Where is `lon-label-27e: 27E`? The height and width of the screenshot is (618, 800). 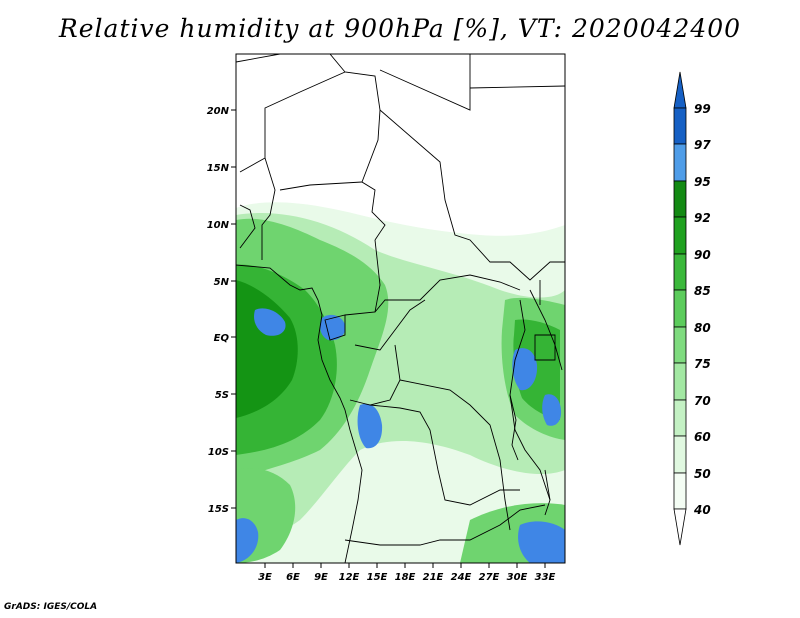
lon-label-27e: 27E is located at coordinates (489, 577).